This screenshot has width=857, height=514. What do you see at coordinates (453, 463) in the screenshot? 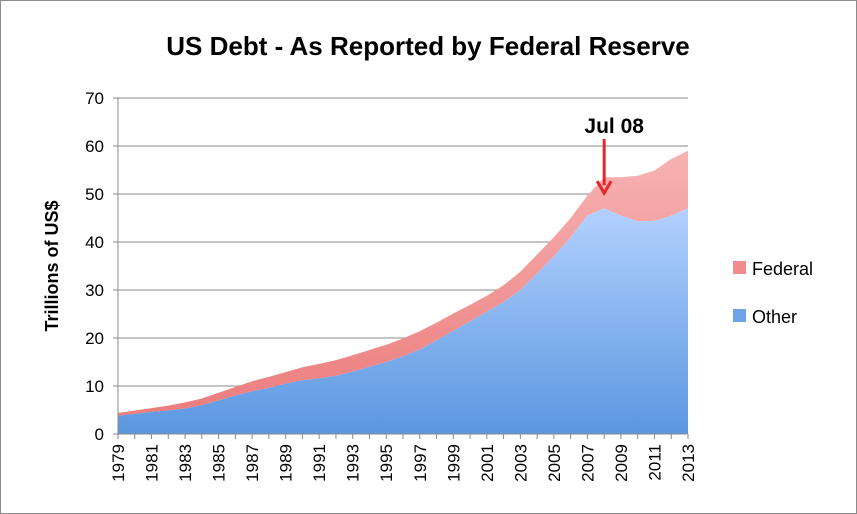
I see `x-tick-label-1999: 1999` at bounding box center [453, 463].